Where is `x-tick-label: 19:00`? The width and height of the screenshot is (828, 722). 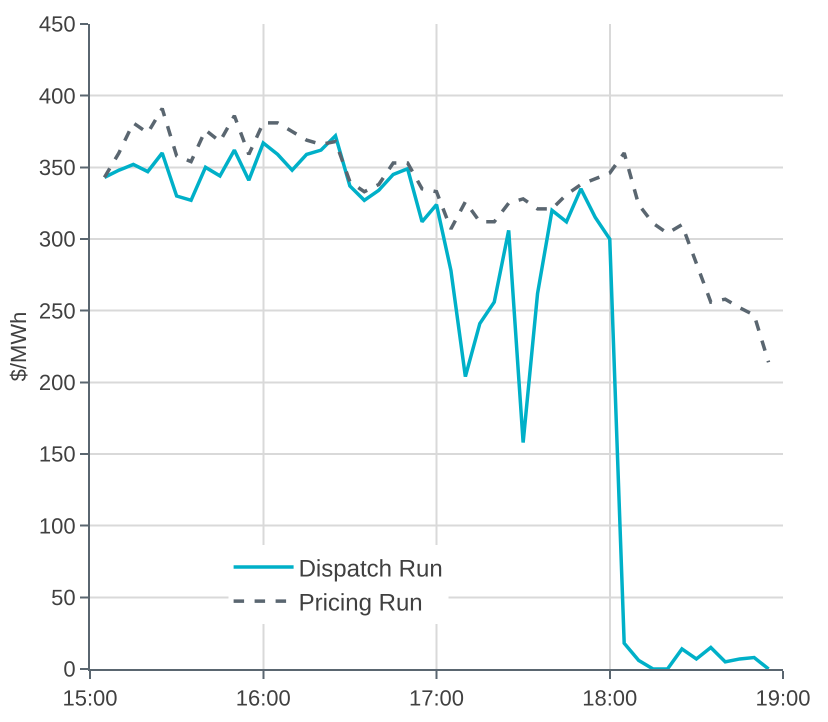 x-tick-label: 19:00 is located at coordinates (783, 697).